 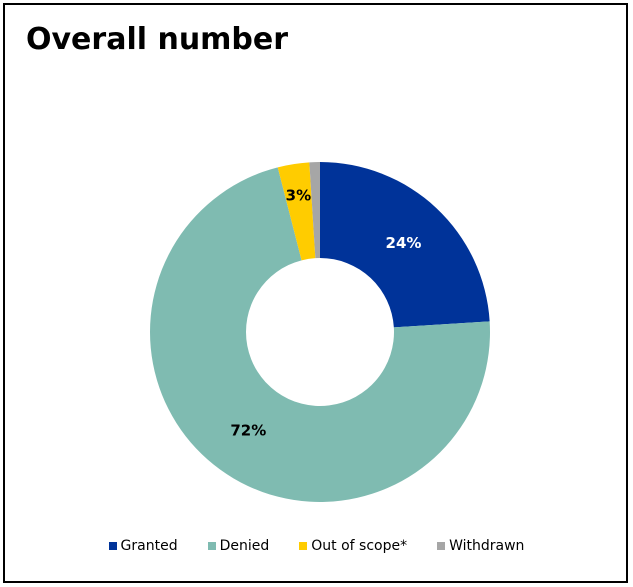 I want to click on slice-out-of-scope, so click(x=296, y=211).